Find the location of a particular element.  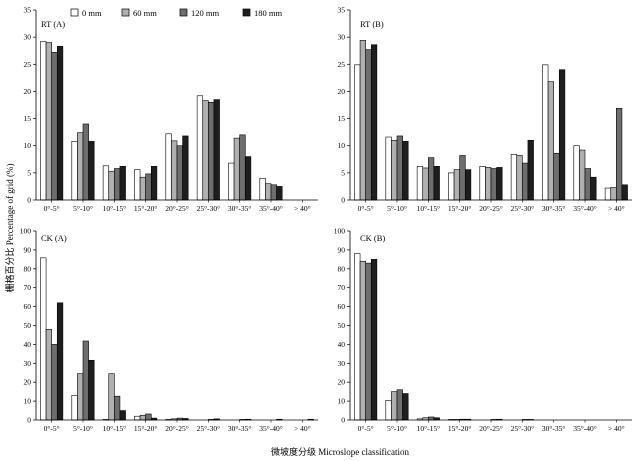

legend-label-1: 60 mm is located at coordinates (145, 13).